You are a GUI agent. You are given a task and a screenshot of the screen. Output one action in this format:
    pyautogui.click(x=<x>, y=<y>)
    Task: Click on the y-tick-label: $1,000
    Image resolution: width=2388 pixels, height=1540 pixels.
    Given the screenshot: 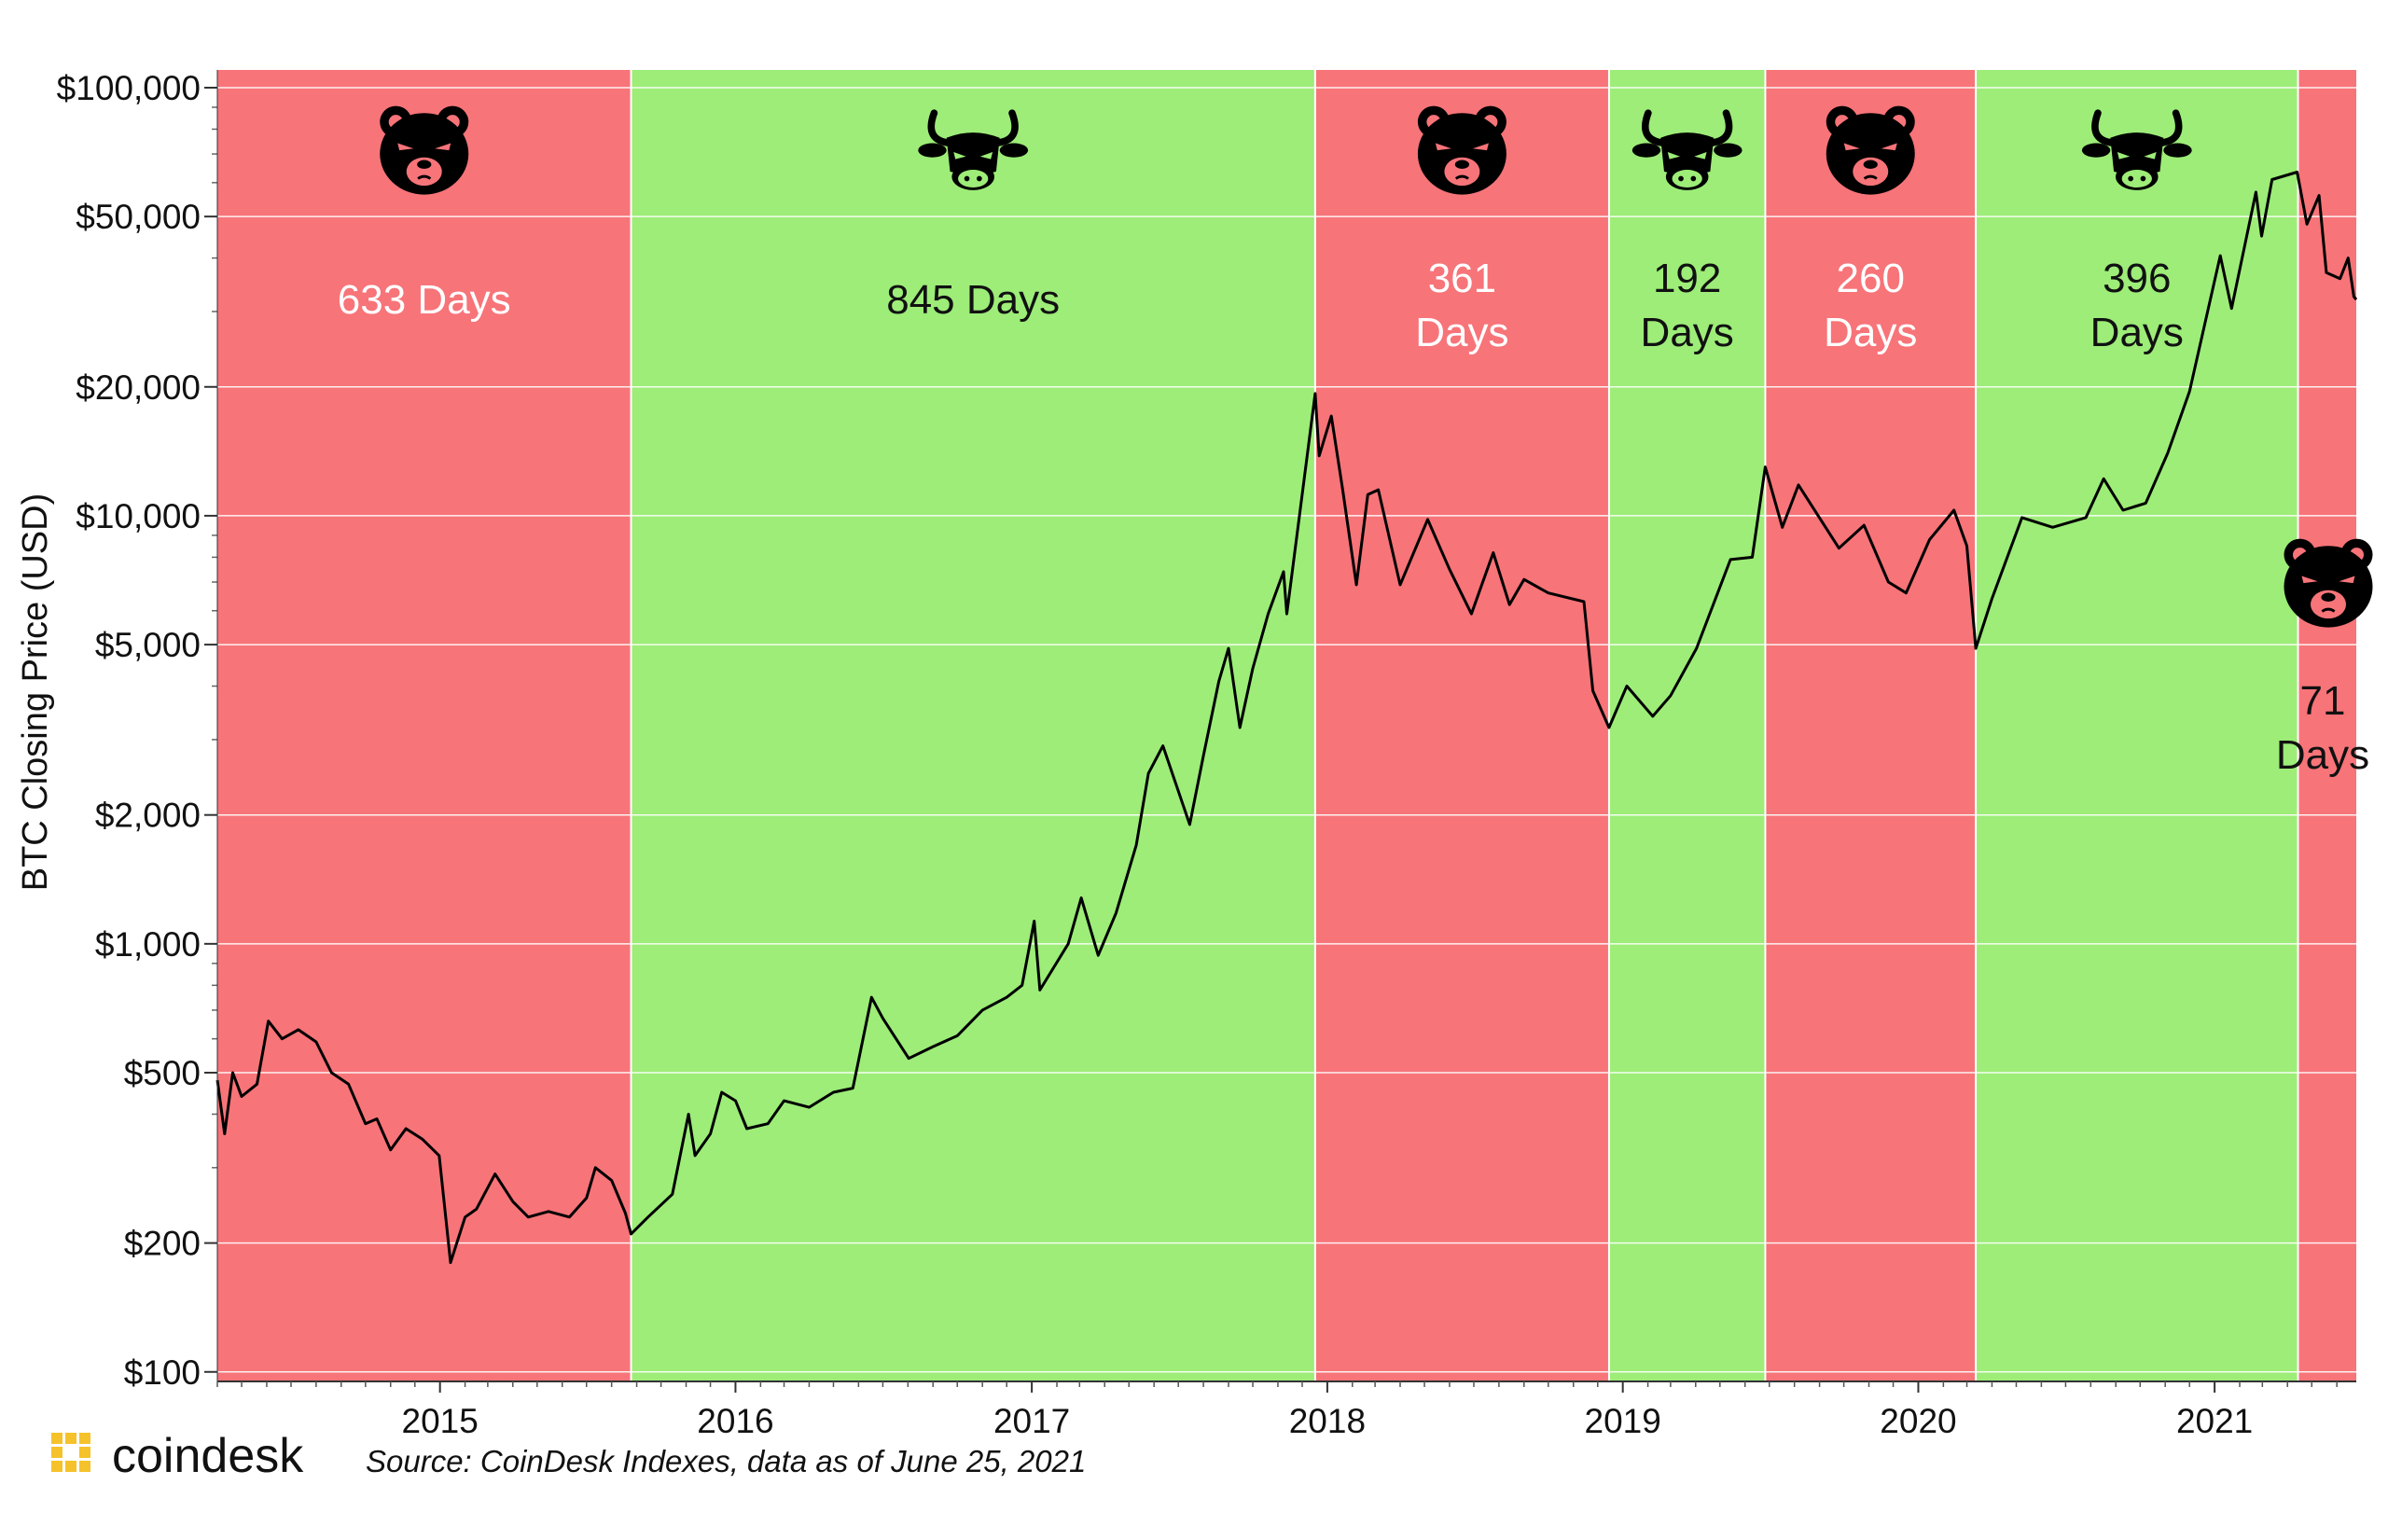 What is the action you would take?
    pyautogui.click(x=148, y=944)
    